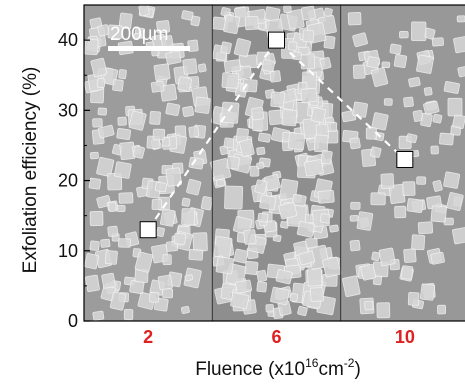 The image size is (465, 389). I want to click on data-point, so click(405, 159).